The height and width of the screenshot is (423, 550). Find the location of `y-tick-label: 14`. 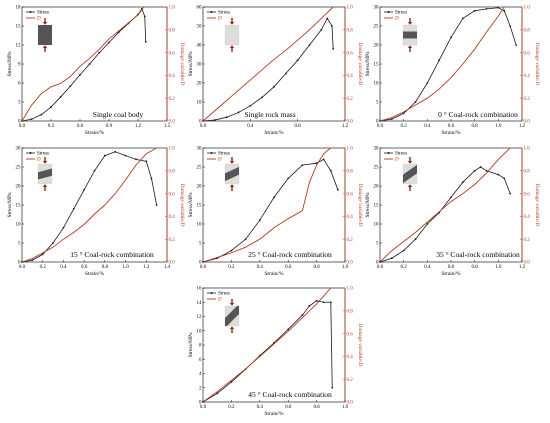

y-tick-label: 14 is located at coordinates (200, 303).